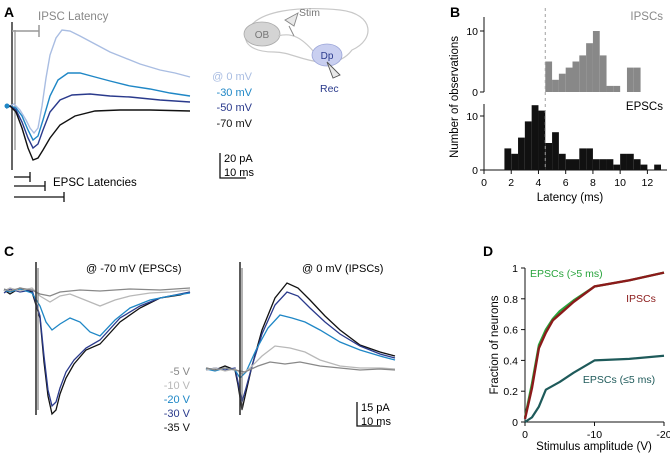  Describe the element at coordinates (594, 345) in the screenshot. I see `d-line-ipsc` at that location.